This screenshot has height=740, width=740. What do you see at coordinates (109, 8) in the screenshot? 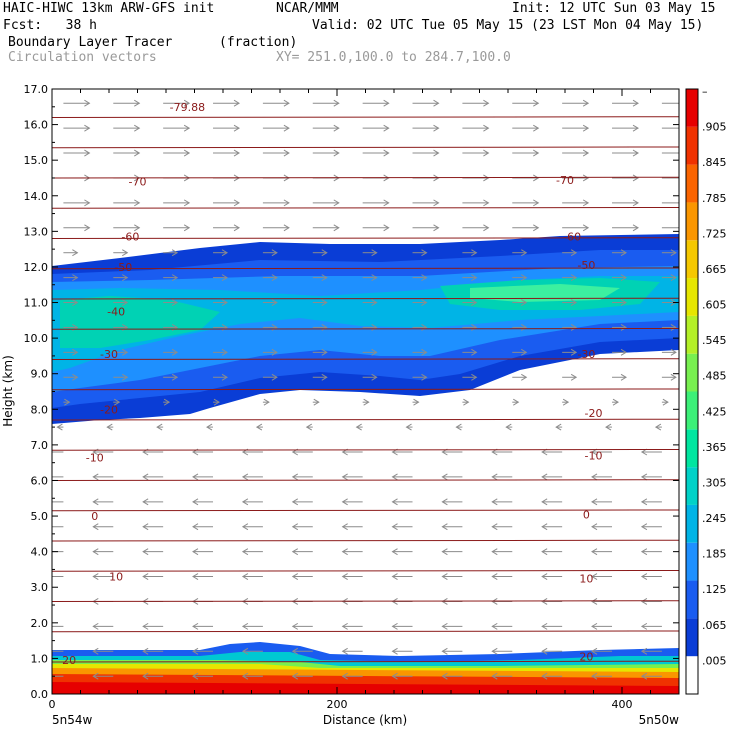
I see `model-title: HAIC-HIWC 13km ARW-GFS init` at bounding box center [109, 8].